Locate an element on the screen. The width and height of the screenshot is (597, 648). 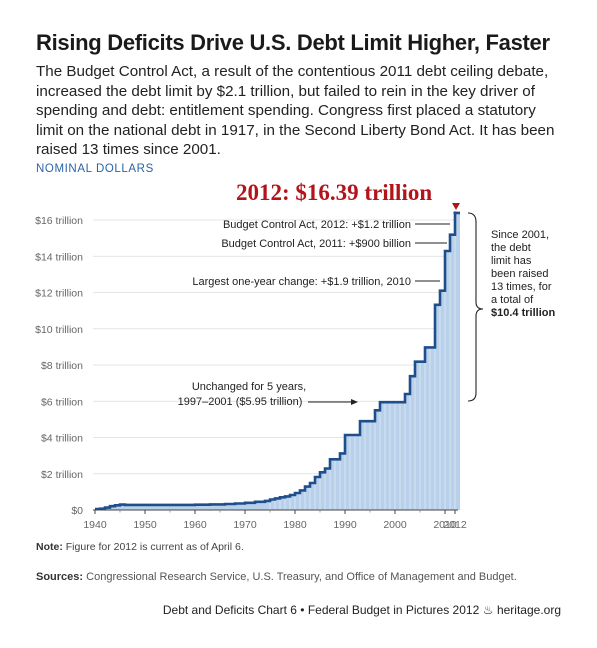
y-tick-label: $8 trillion is located at coordinates (62, 366).